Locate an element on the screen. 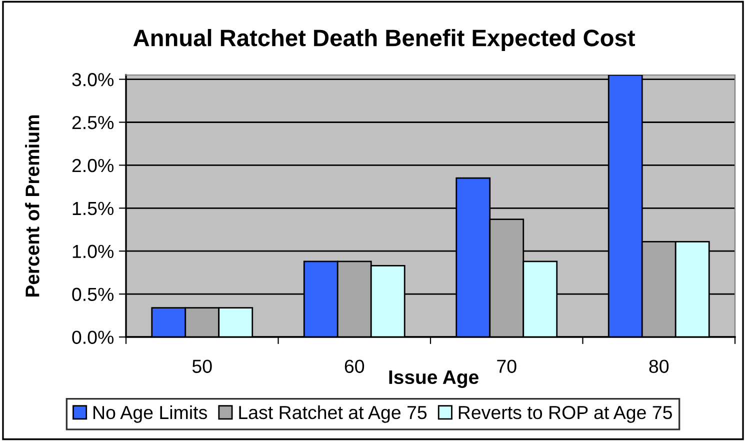  legend-label: No Age Limits is located at coordinates (150, 414).